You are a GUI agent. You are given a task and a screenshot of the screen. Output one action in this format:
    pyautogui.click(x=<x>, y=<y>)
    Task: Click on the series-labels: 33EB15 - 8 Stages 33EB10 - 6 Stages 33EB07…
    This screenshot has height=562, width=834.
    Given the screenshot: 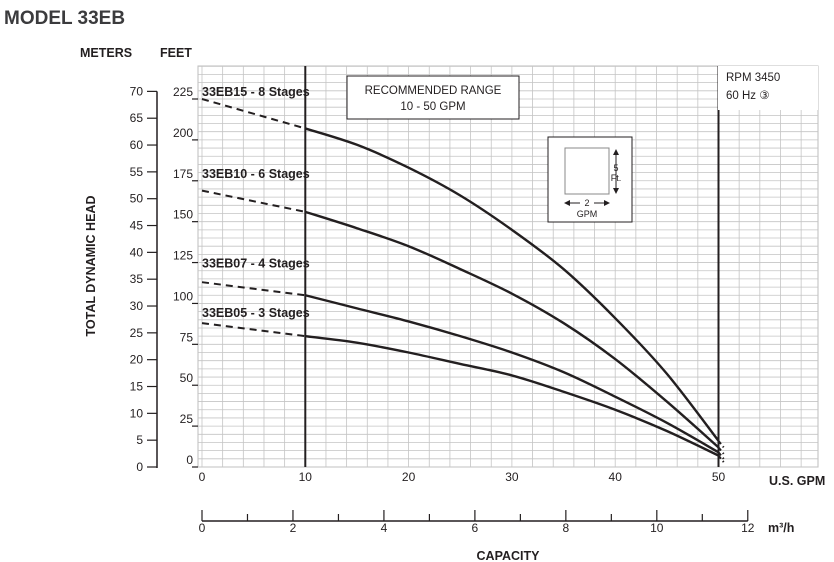 What is the action you would take?
    pyautogui.click(x=256, y=202)
    